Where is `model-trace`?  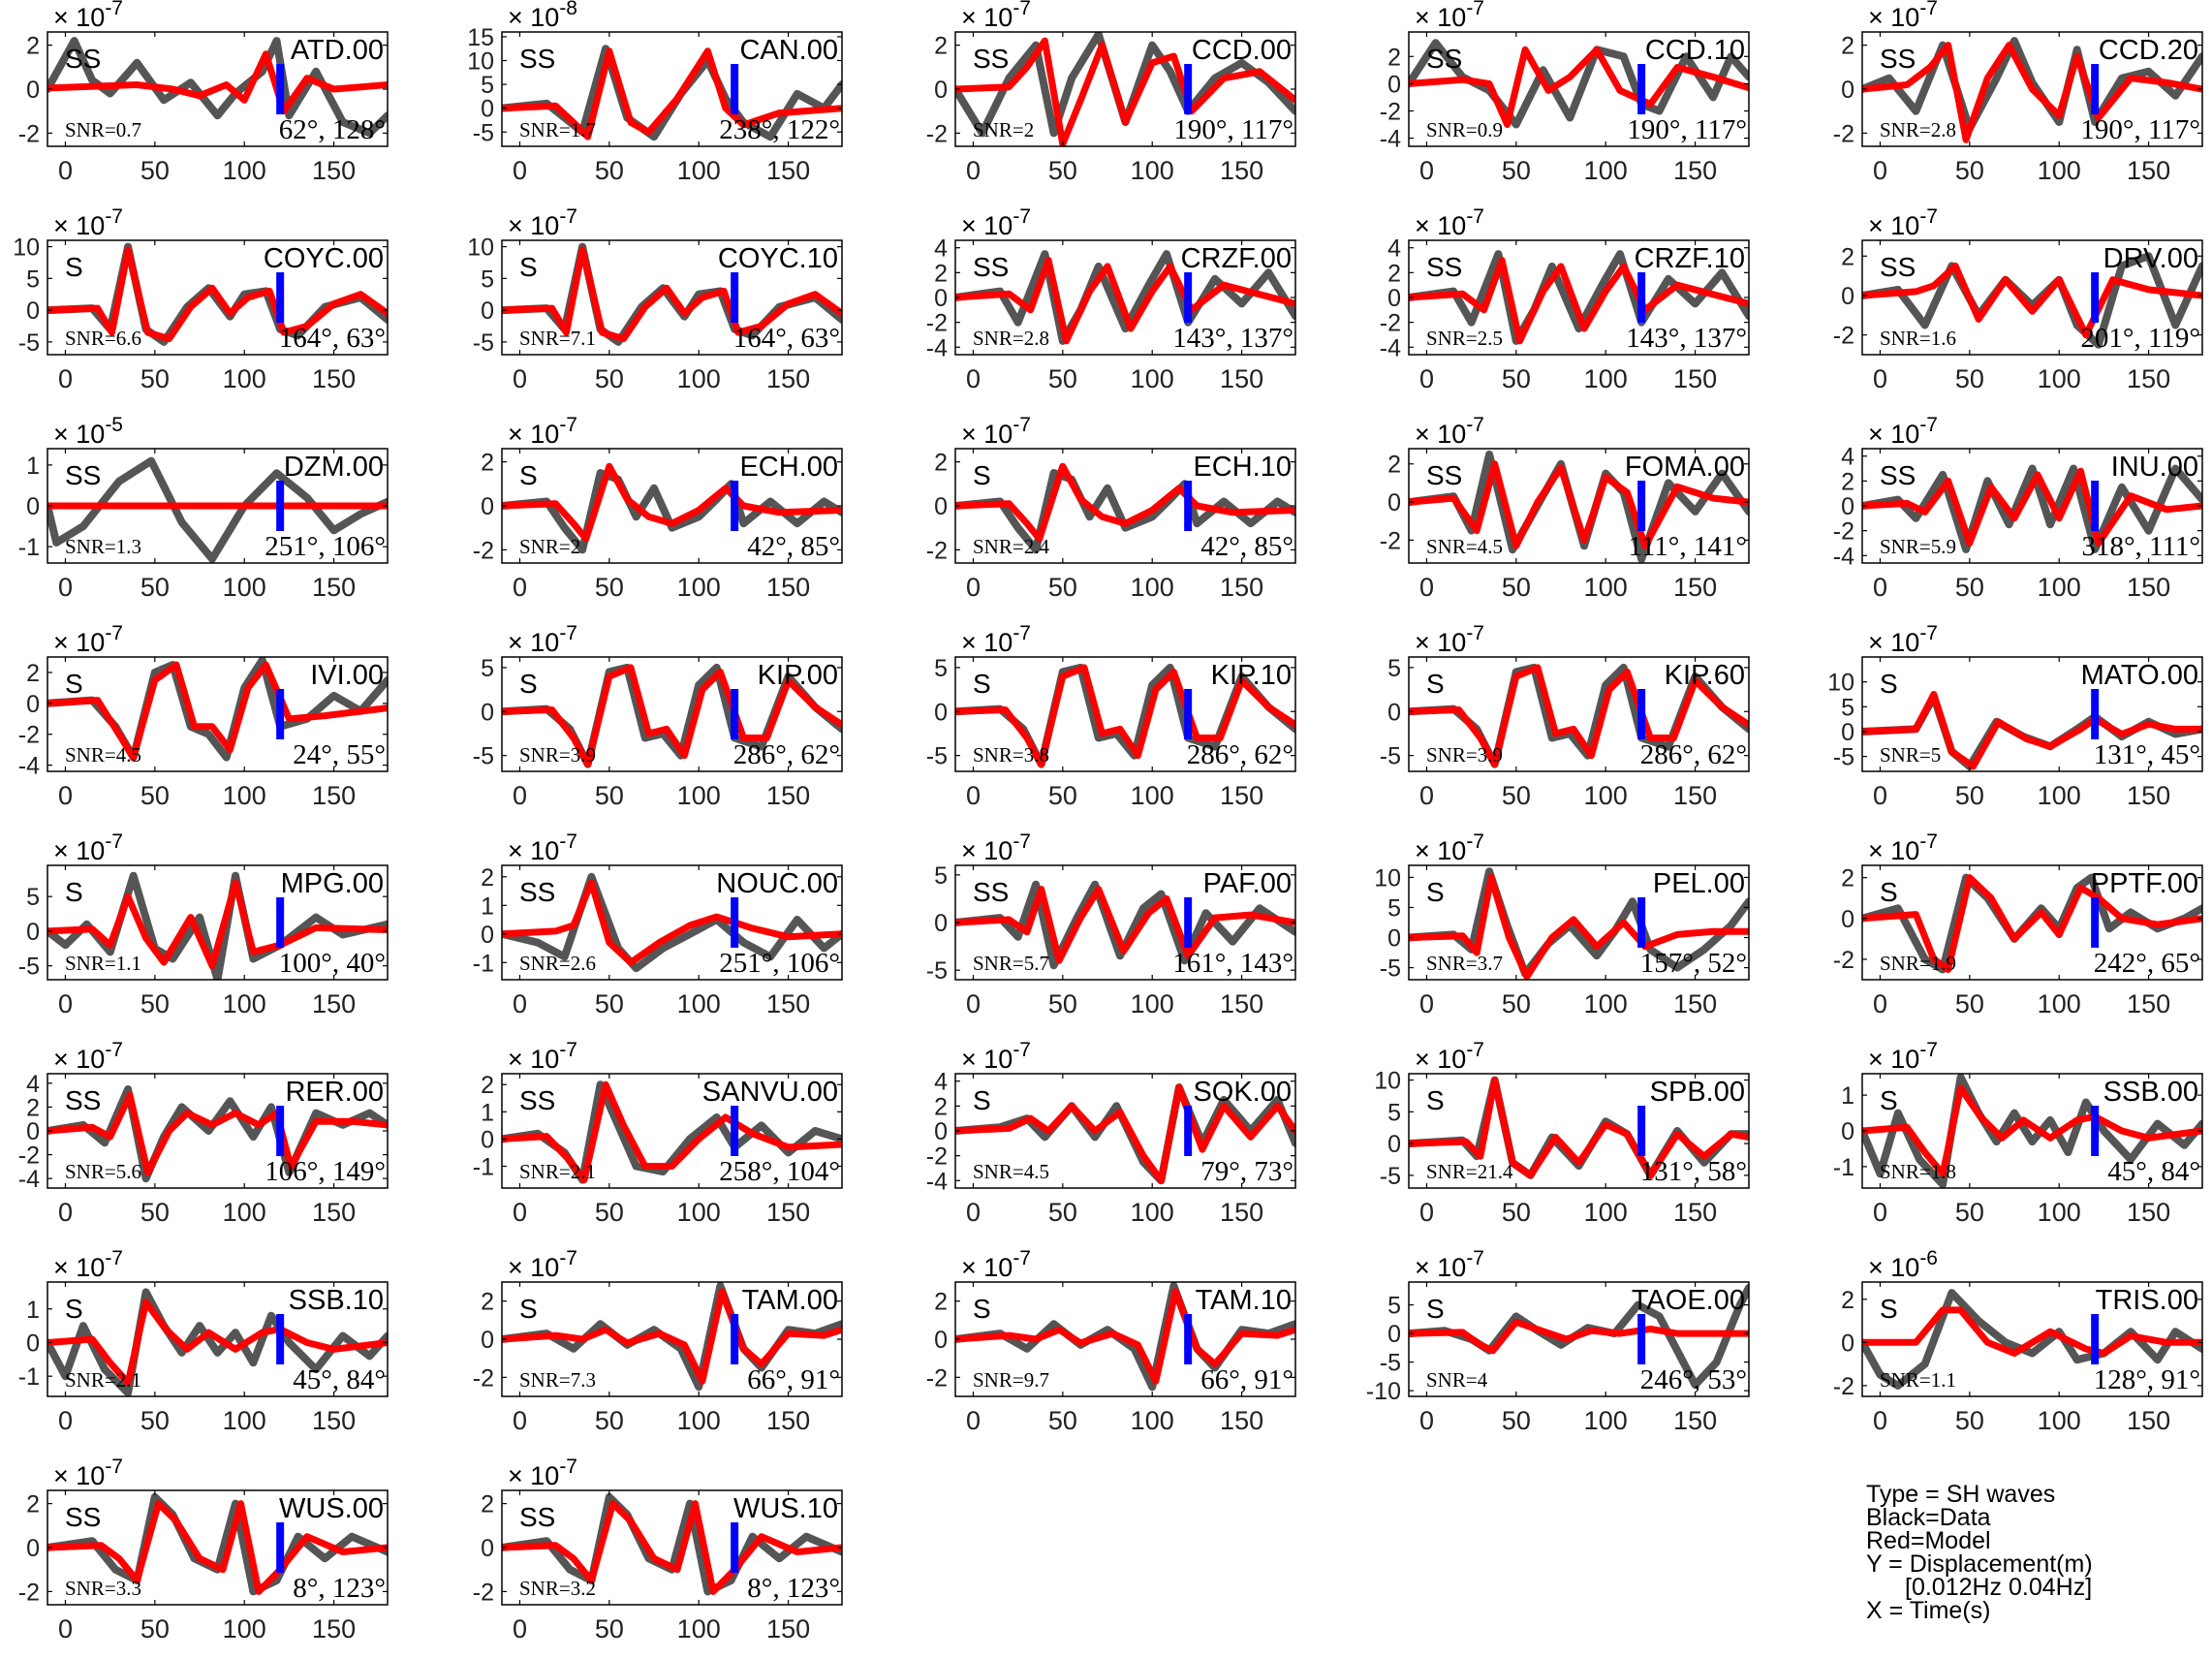
model-trace is located at coordinates (672, 1547).